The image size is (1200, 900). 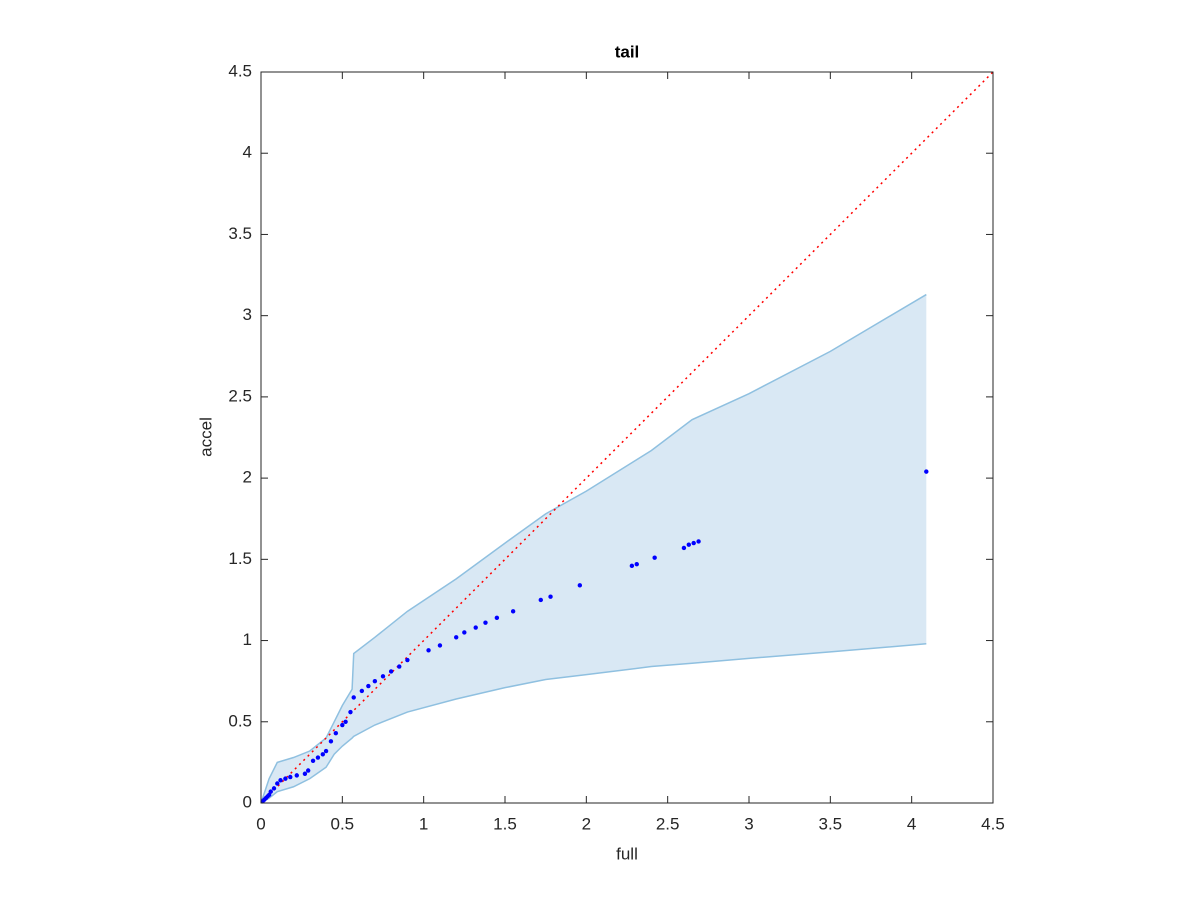 What do you see at coordinates (831, 823) in the screenshot?
I see `x-tick-label: 3.5` at bounding box center [831, 823].